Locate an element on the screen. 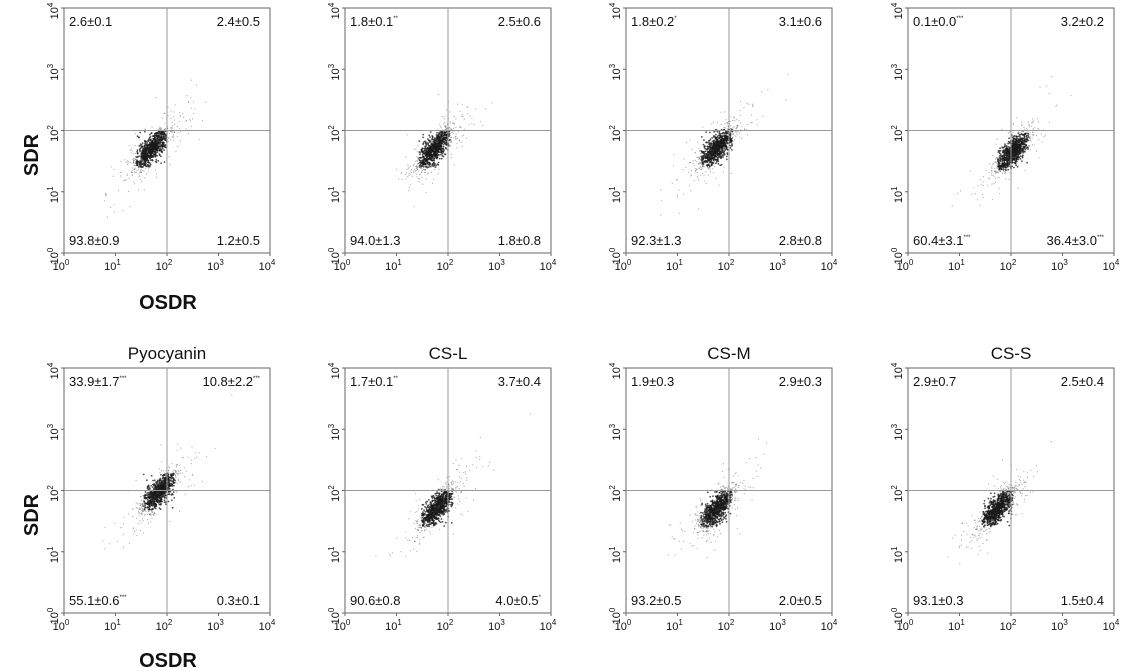  quadrant-value-ul: 1.8±0.2* is located at coordinates (654, 21).